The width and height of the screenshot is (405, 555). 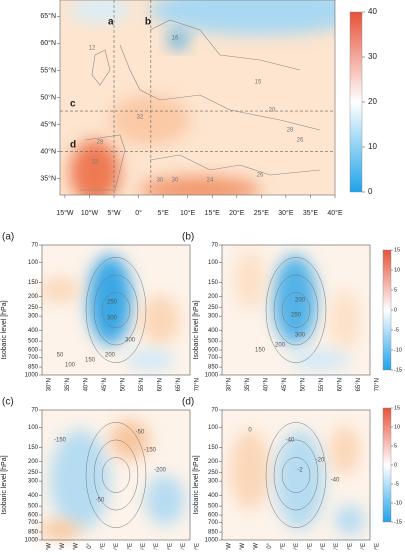 What do you see at coordinates (335, 213) in the screenshot?
I see `lon-label: 40°E` at bounding box center [335, 213].